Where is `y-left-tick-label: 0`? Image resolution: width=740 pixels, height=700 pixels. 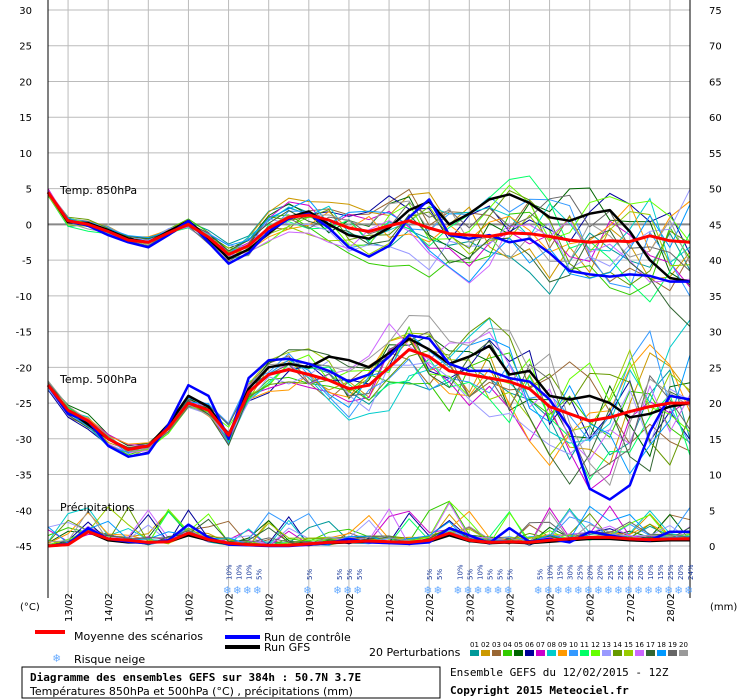 y-left-tick-label: 0 is located at coordinates (29, 225).